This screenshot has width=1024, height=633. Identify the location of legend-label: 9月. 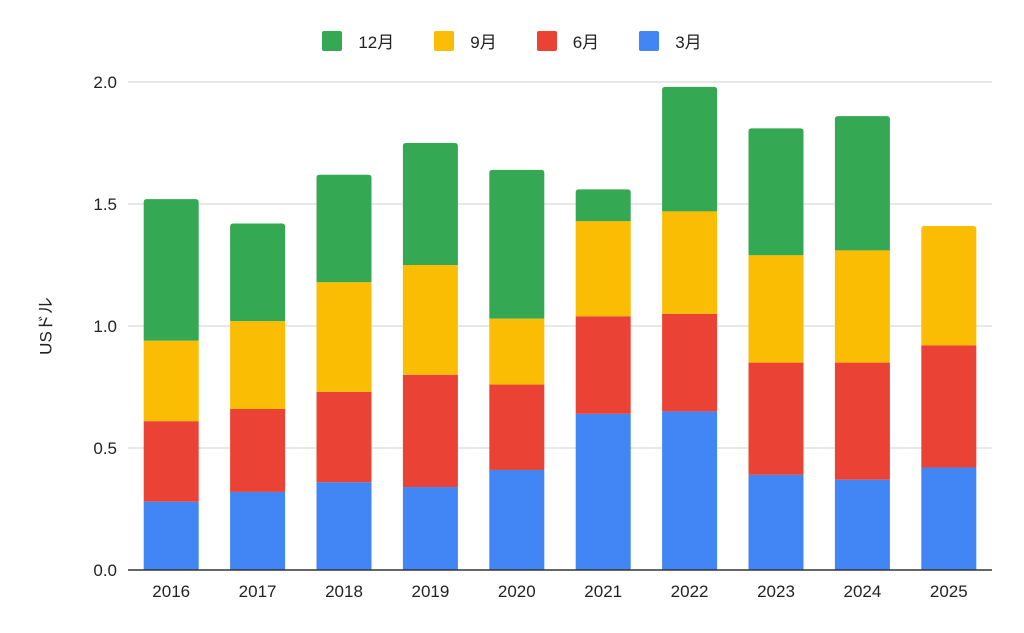
(483, 42).